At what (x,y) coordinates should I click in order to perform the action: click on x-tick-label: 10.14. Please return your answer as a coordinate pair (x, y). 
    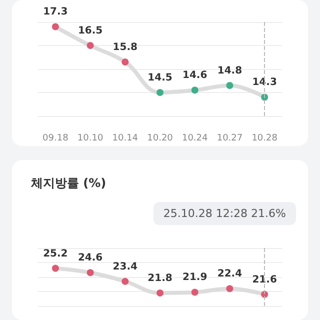
    Looking at the image, I should click on (125, 139).